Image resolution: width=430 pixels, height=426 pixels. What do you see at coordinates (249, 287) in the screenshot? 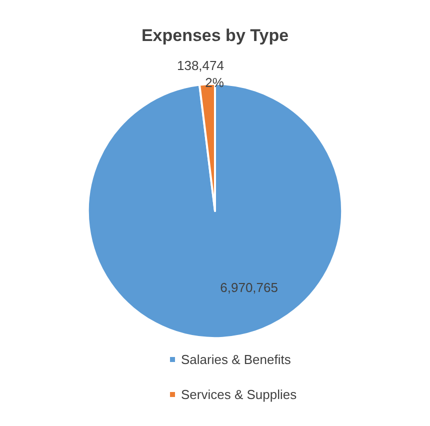
I see `data-label: 6,970,765` at bounding box center [249, 287].